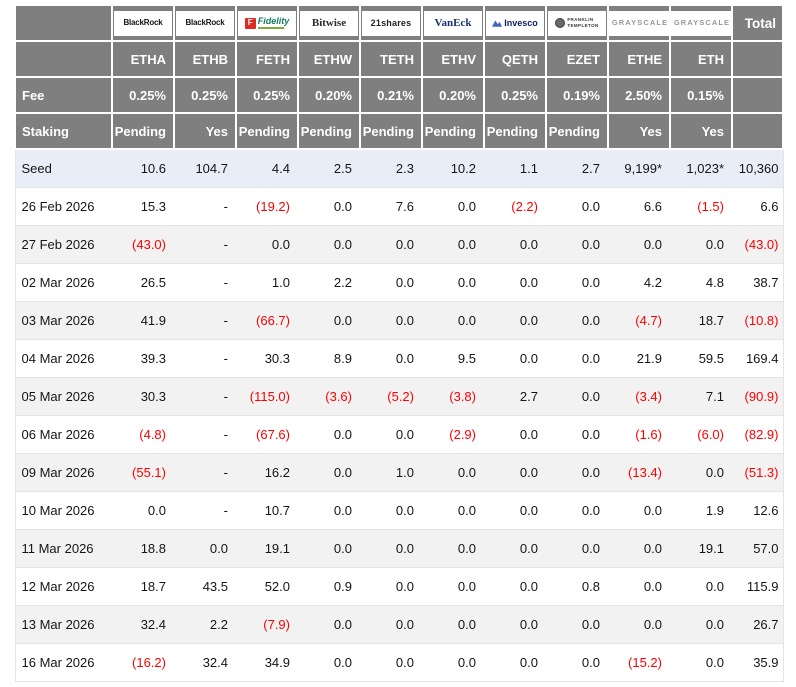  Describe the element at coordinates (560, 23) in the screenshot. I see `franklin-seal-icon` at that location.